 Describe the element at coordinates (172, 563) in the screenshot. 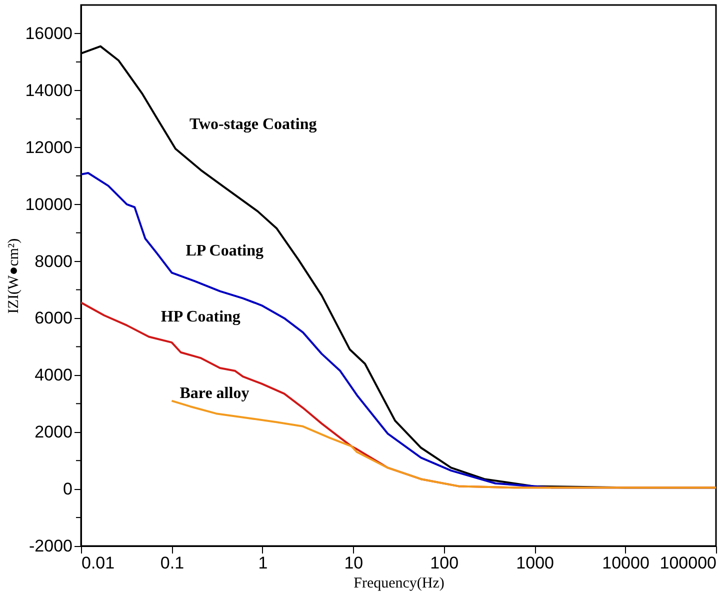

I see `x-tick-label: 0.1` at that location.